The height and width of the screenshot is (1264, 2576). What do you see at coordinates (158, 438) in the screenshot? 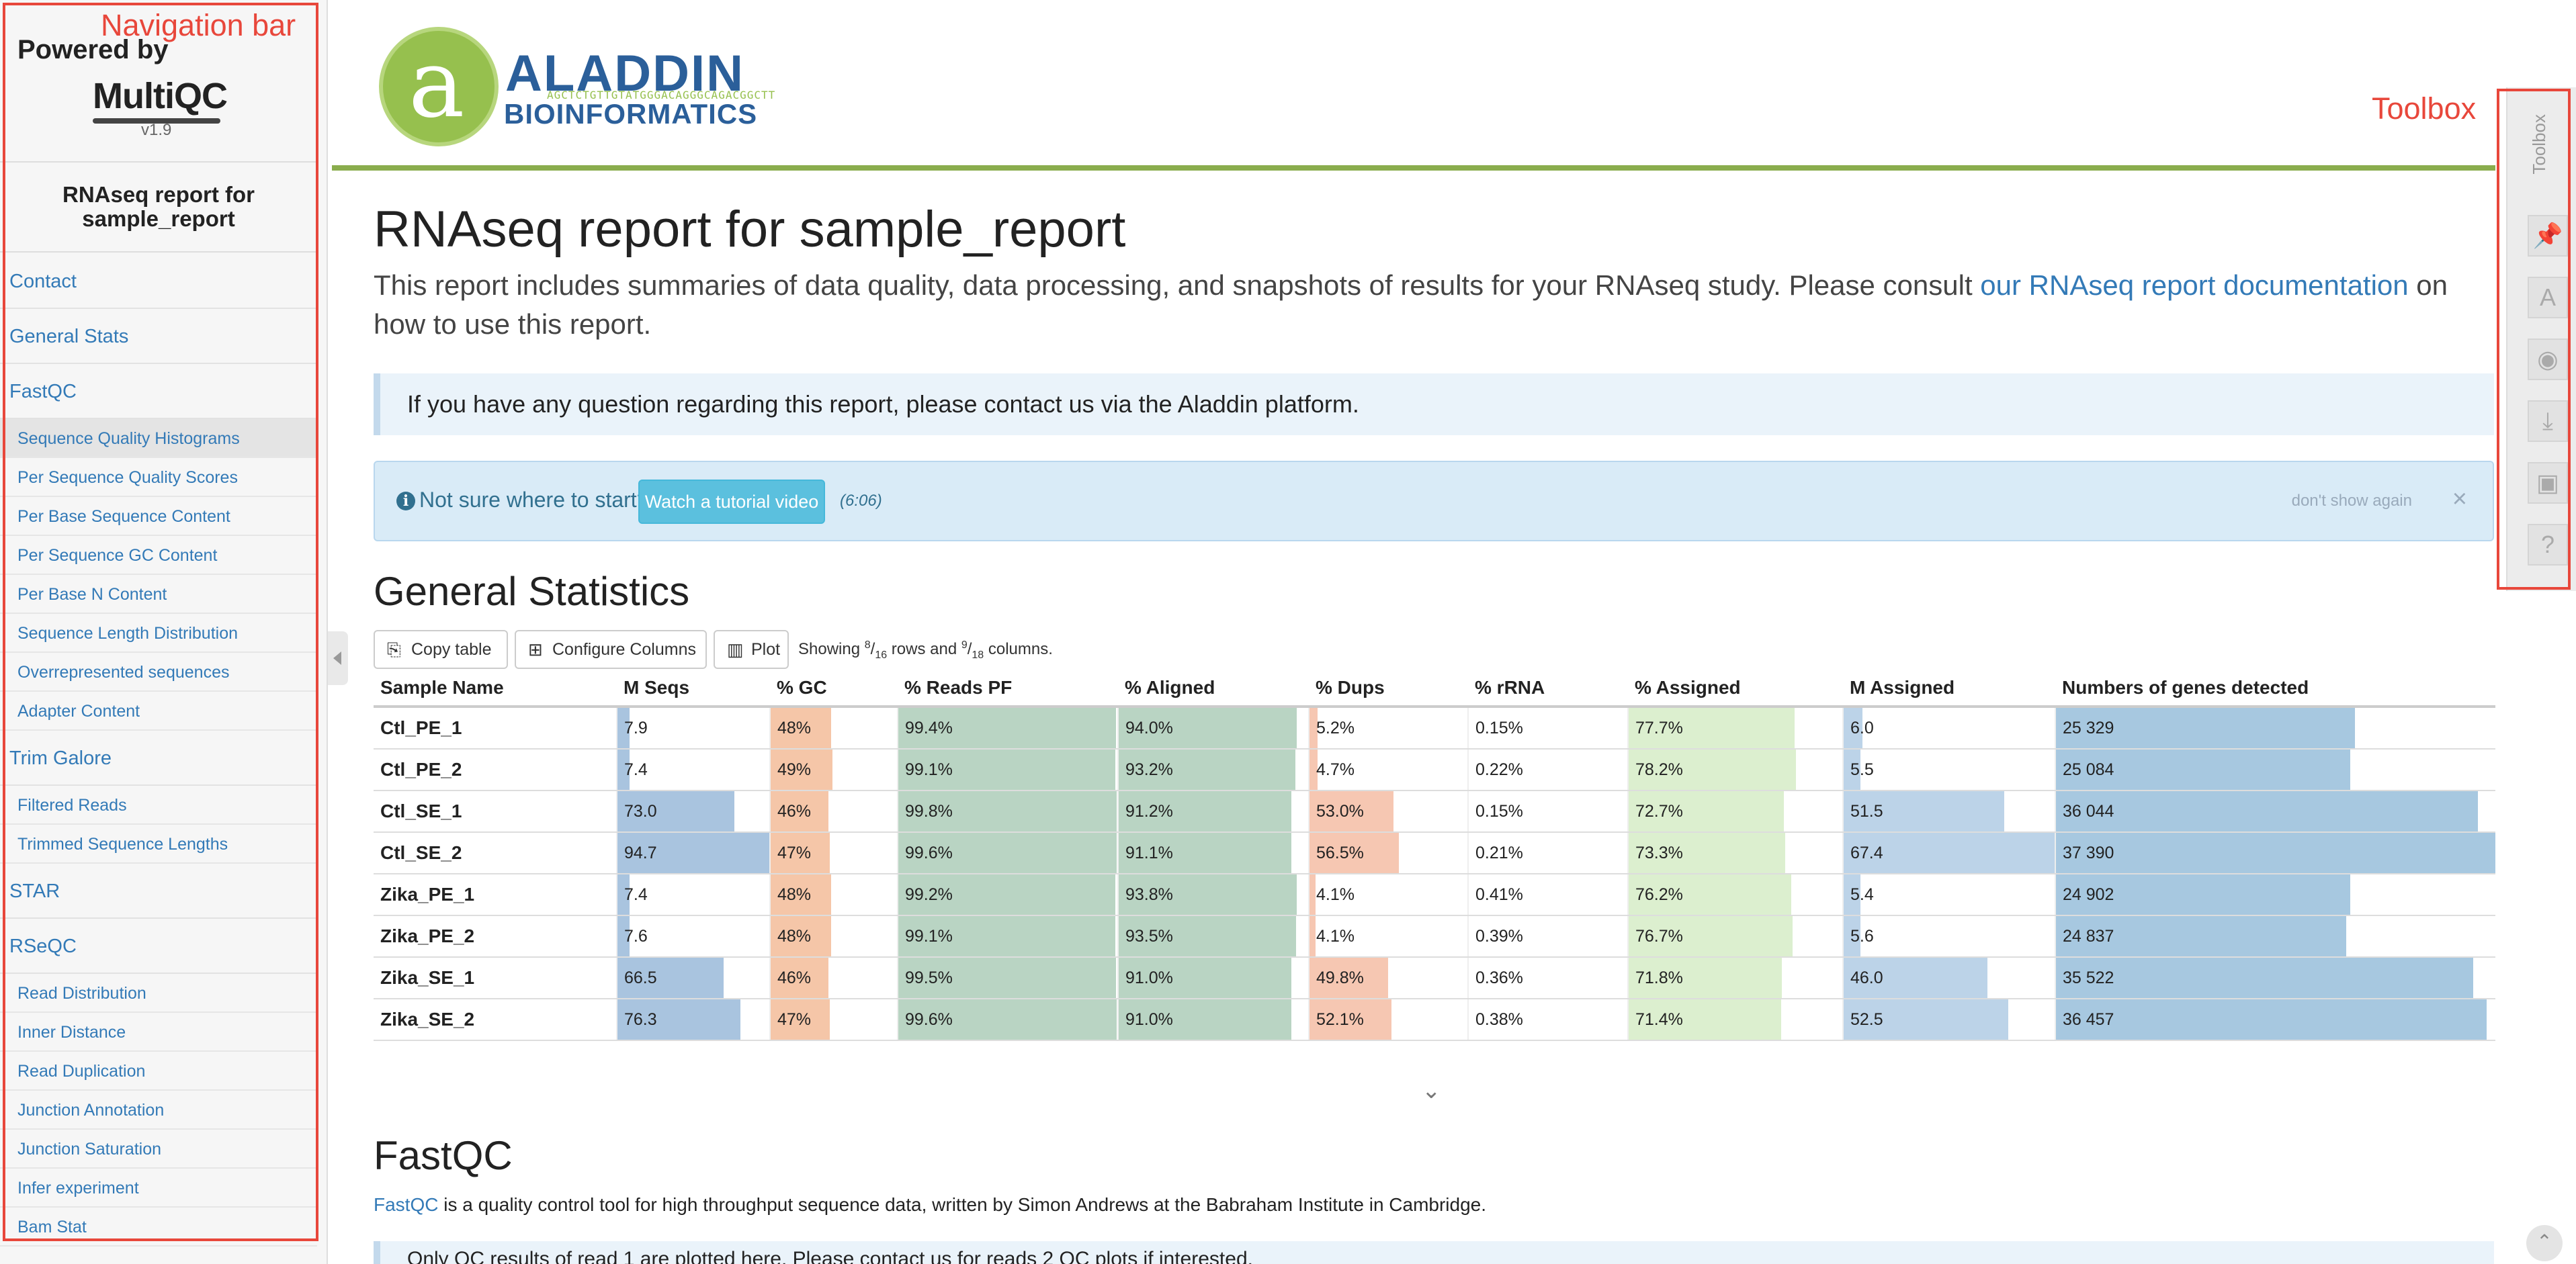
I see `sidebar-item-sequence-quality-histograms: Sequence Quality Histograms` at bounding box center [158, 438].